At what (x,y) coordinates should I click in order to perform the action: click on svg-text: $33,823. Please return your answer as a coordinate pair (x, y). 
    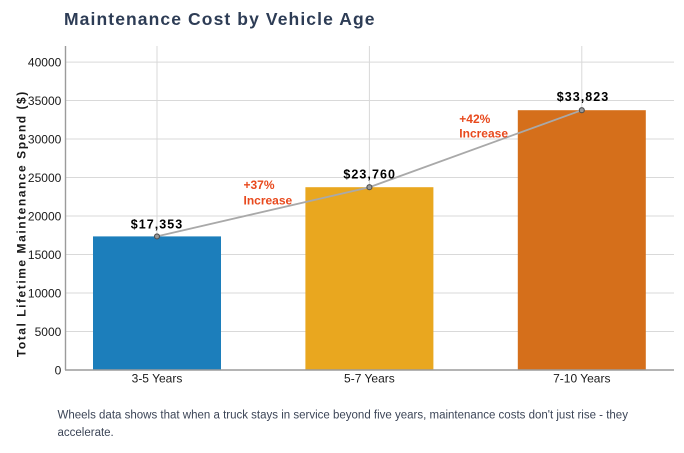
    Looking at the image, I should click on (583, 97).